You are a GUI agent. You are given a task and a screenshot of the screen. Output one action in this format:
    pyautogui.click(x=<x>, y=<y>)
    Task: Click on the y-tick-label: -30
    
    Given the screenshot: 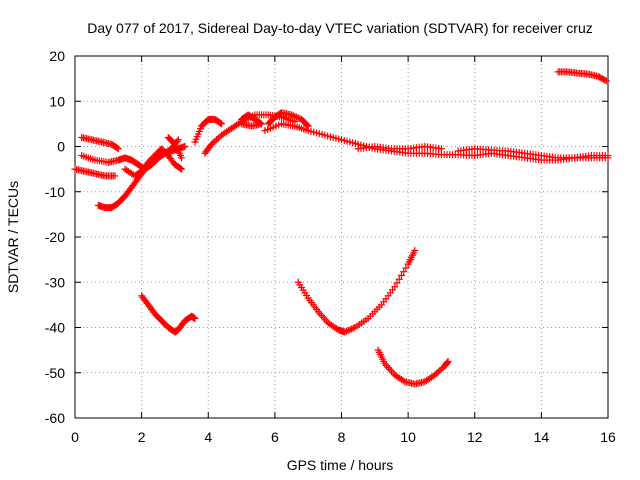 What is the action you would take?
    pyautogui.click(x=55, y=282)
    